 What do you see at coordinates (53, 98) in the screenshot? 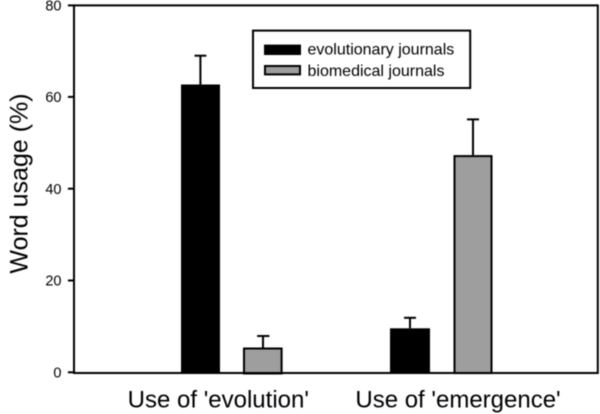
I see `svg-text: 60` at bounding box center [53, 98].